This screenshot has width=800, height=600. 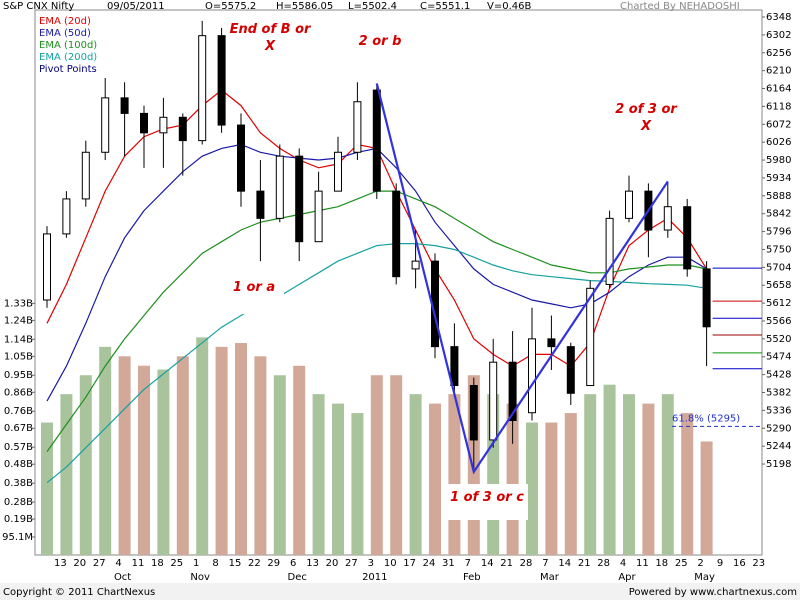 I want to click on legend-entry: EMA (50d), so click(x=65, y=33).